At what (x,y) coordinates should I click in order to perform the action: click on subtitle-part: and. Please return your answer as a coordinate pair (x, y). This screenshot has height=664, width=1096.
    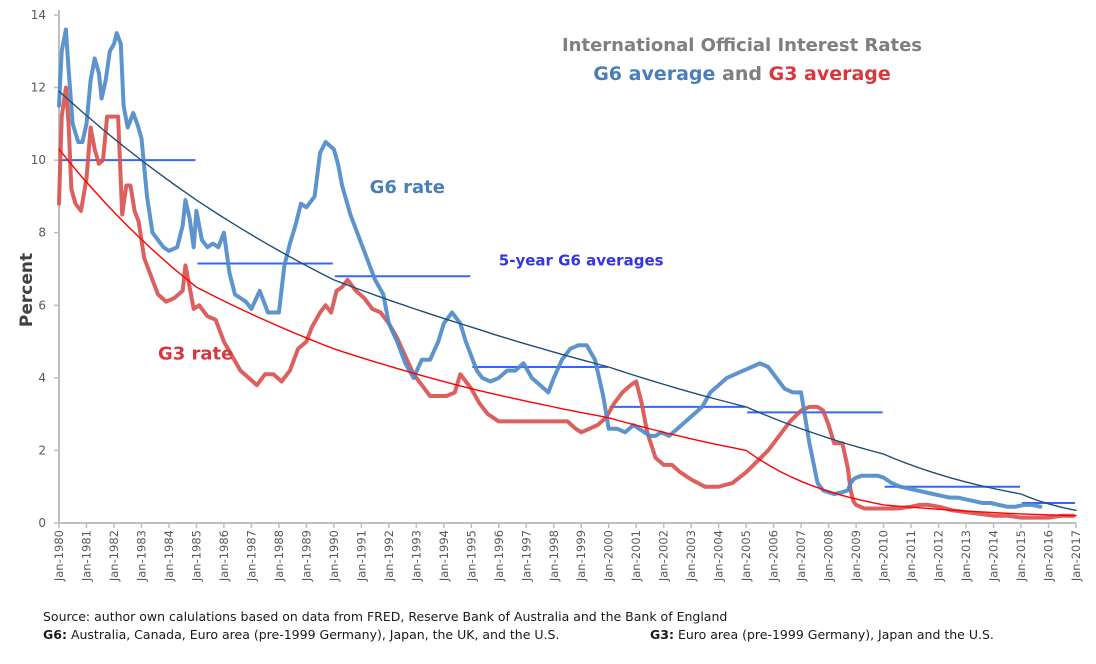
    Looking at the image, I should click on (741, 74).